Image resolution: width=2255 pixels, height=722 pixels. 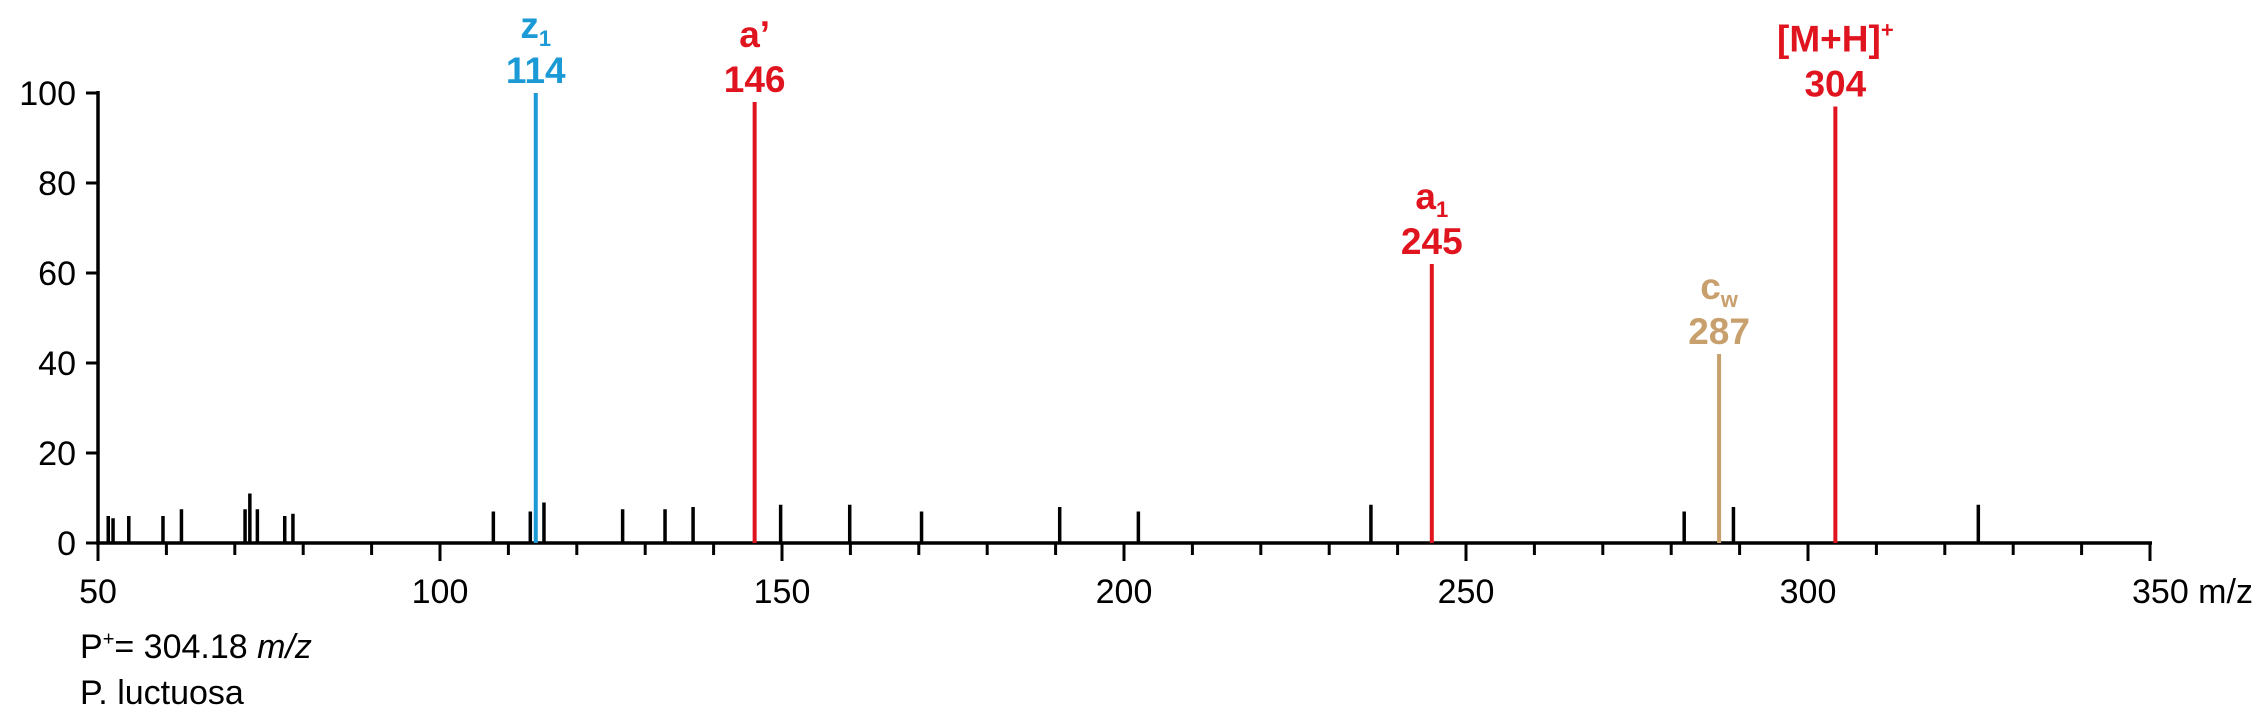 What do you see at coordinates (284, 647) in the screenshot?
I see `precursor-unit: m/z` at bounding box center [284, 647].